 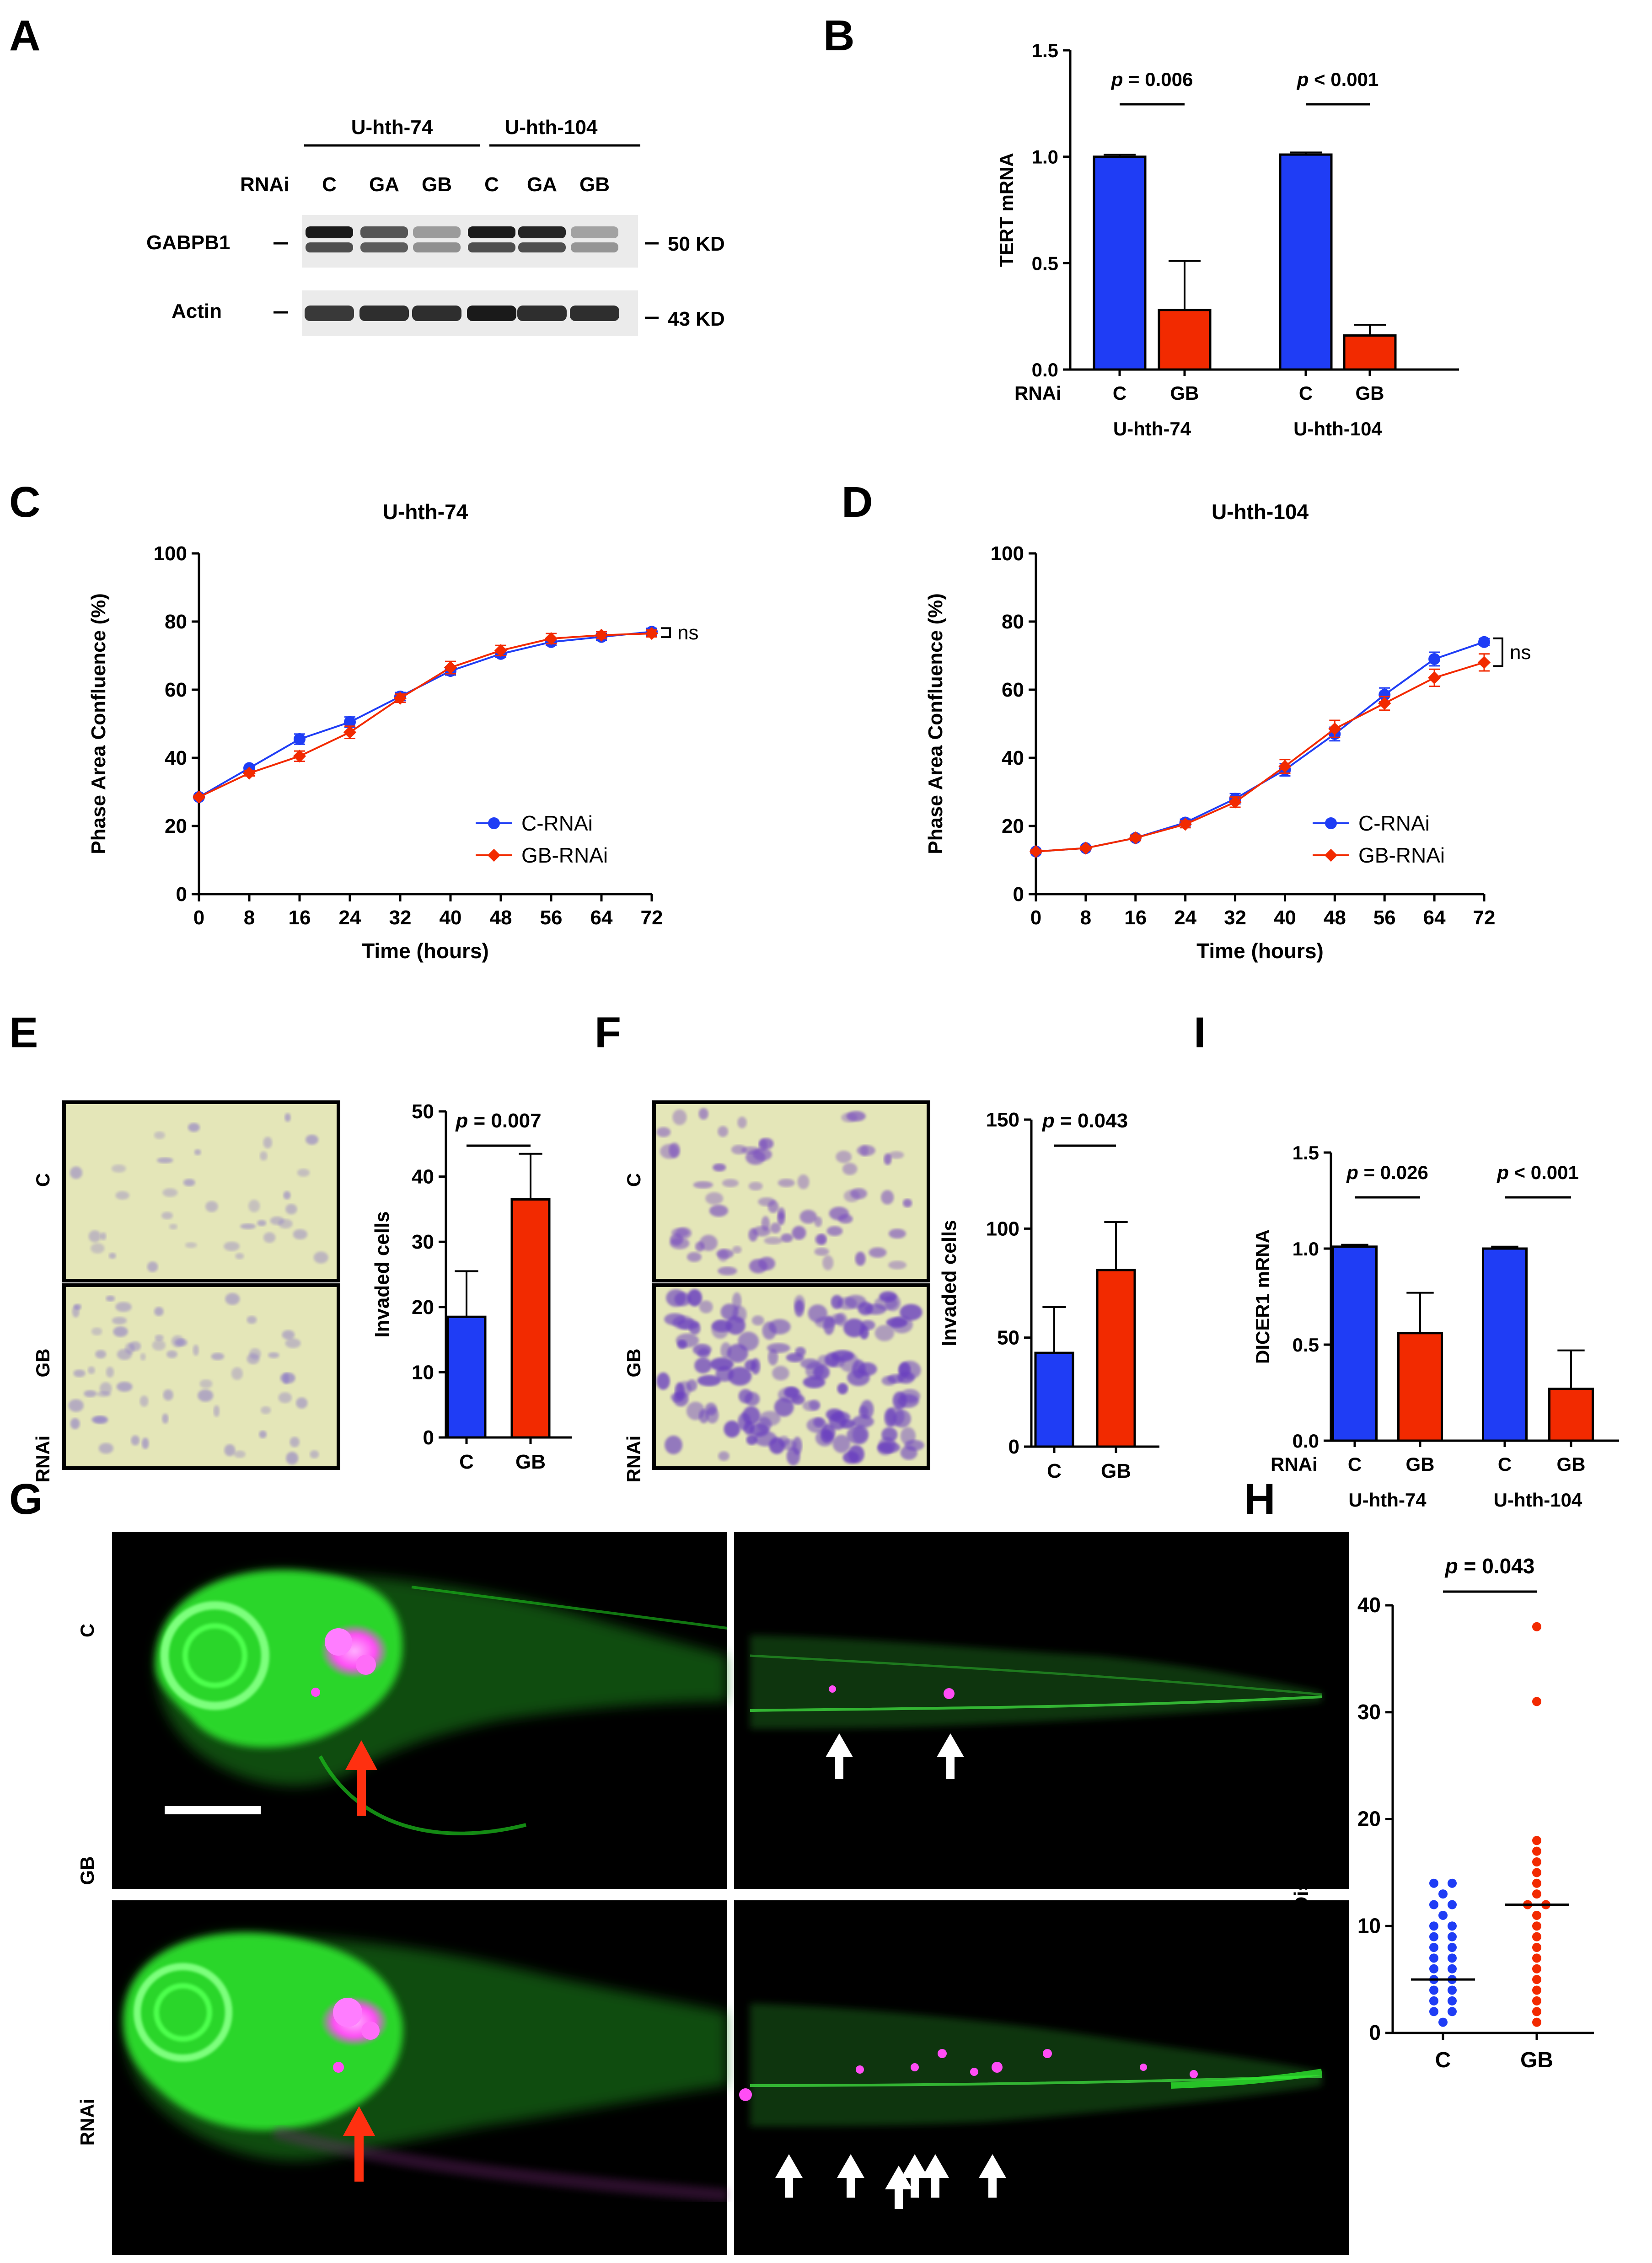 What do you see at coordinates (1235, 917) in the screenshot?
I see `x-tick-label: 32` at bounding box center [1235, 917].